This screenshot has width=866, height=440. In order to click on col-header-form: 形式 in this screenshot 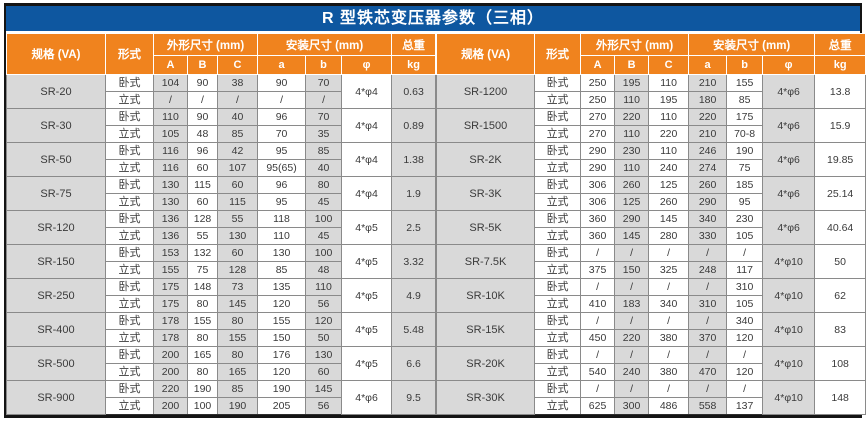, I will do `click(558, 54)`.